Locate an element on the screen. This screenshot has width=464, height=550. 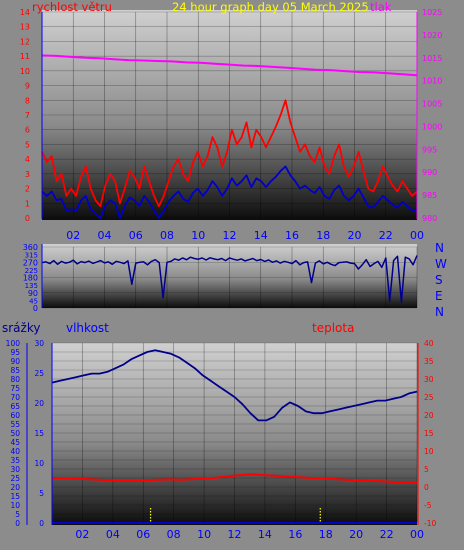
pressure-ytick-990: 990 is located at coordinates (429, 172).